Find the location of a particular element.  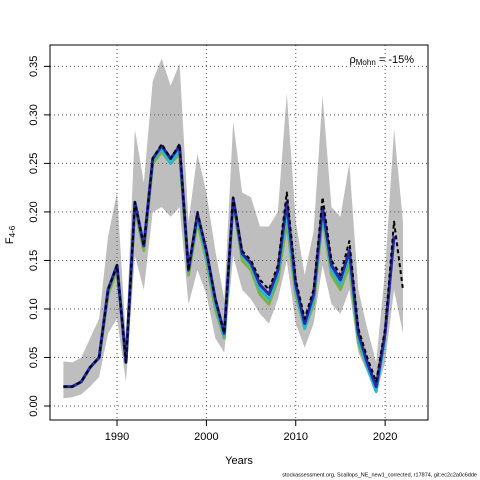

y-axis-label: F4-6 is located at coordinates (10, 234).